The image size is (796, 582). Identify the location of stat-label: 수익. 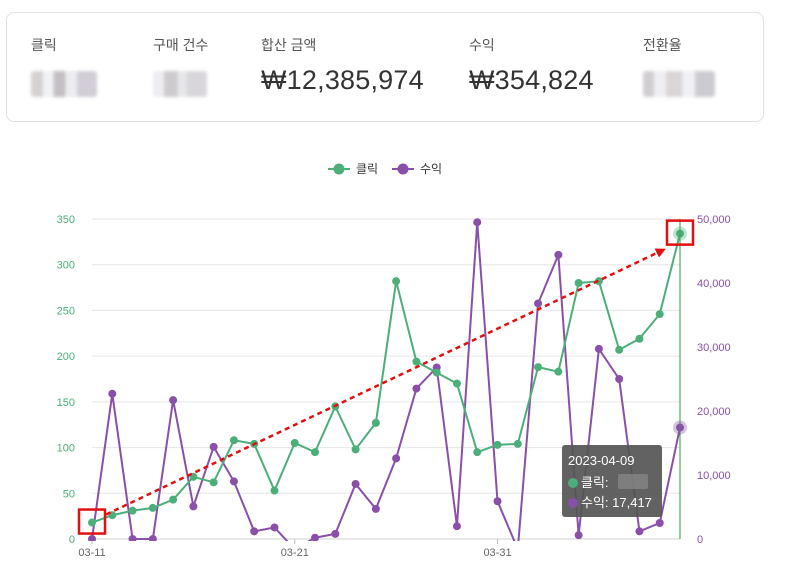
(482, 45).